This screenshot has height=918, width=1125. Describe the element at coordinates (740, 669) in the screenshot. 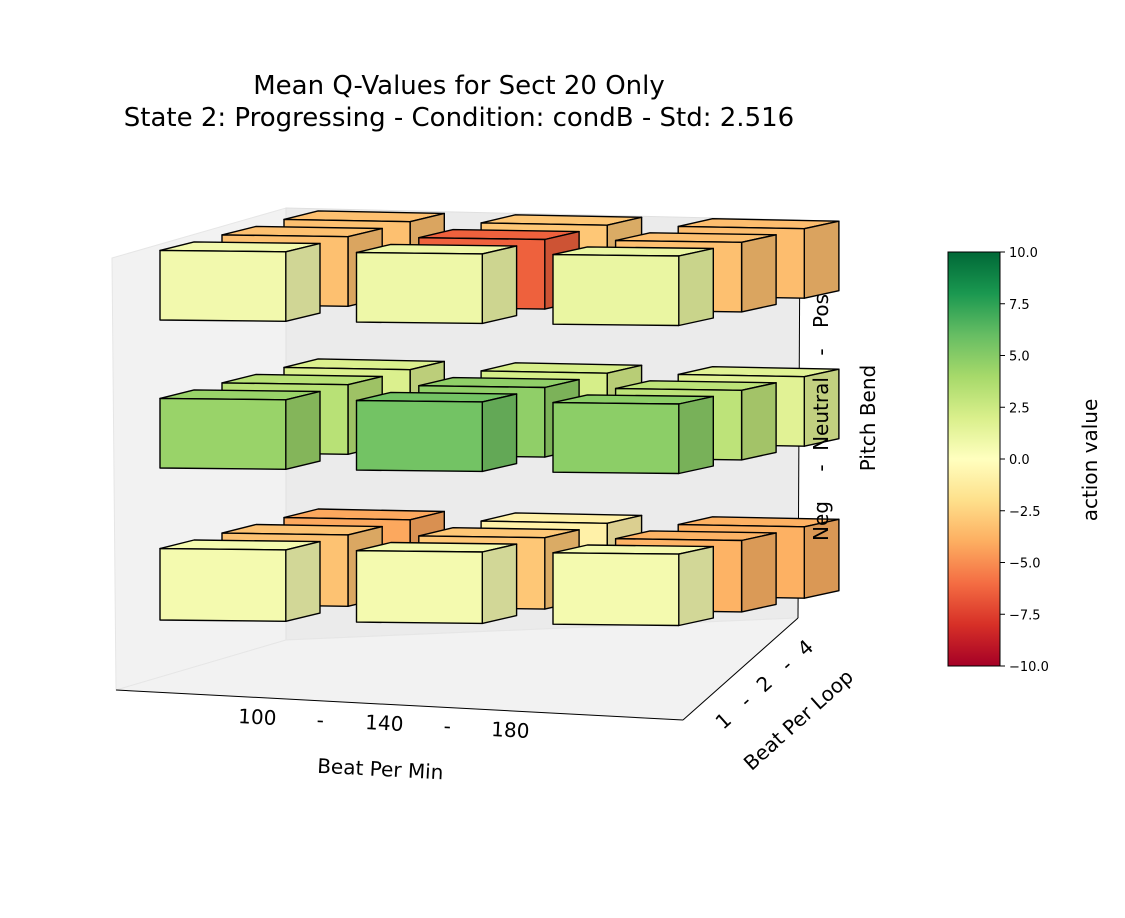

I see `y-axis-line` at that location.